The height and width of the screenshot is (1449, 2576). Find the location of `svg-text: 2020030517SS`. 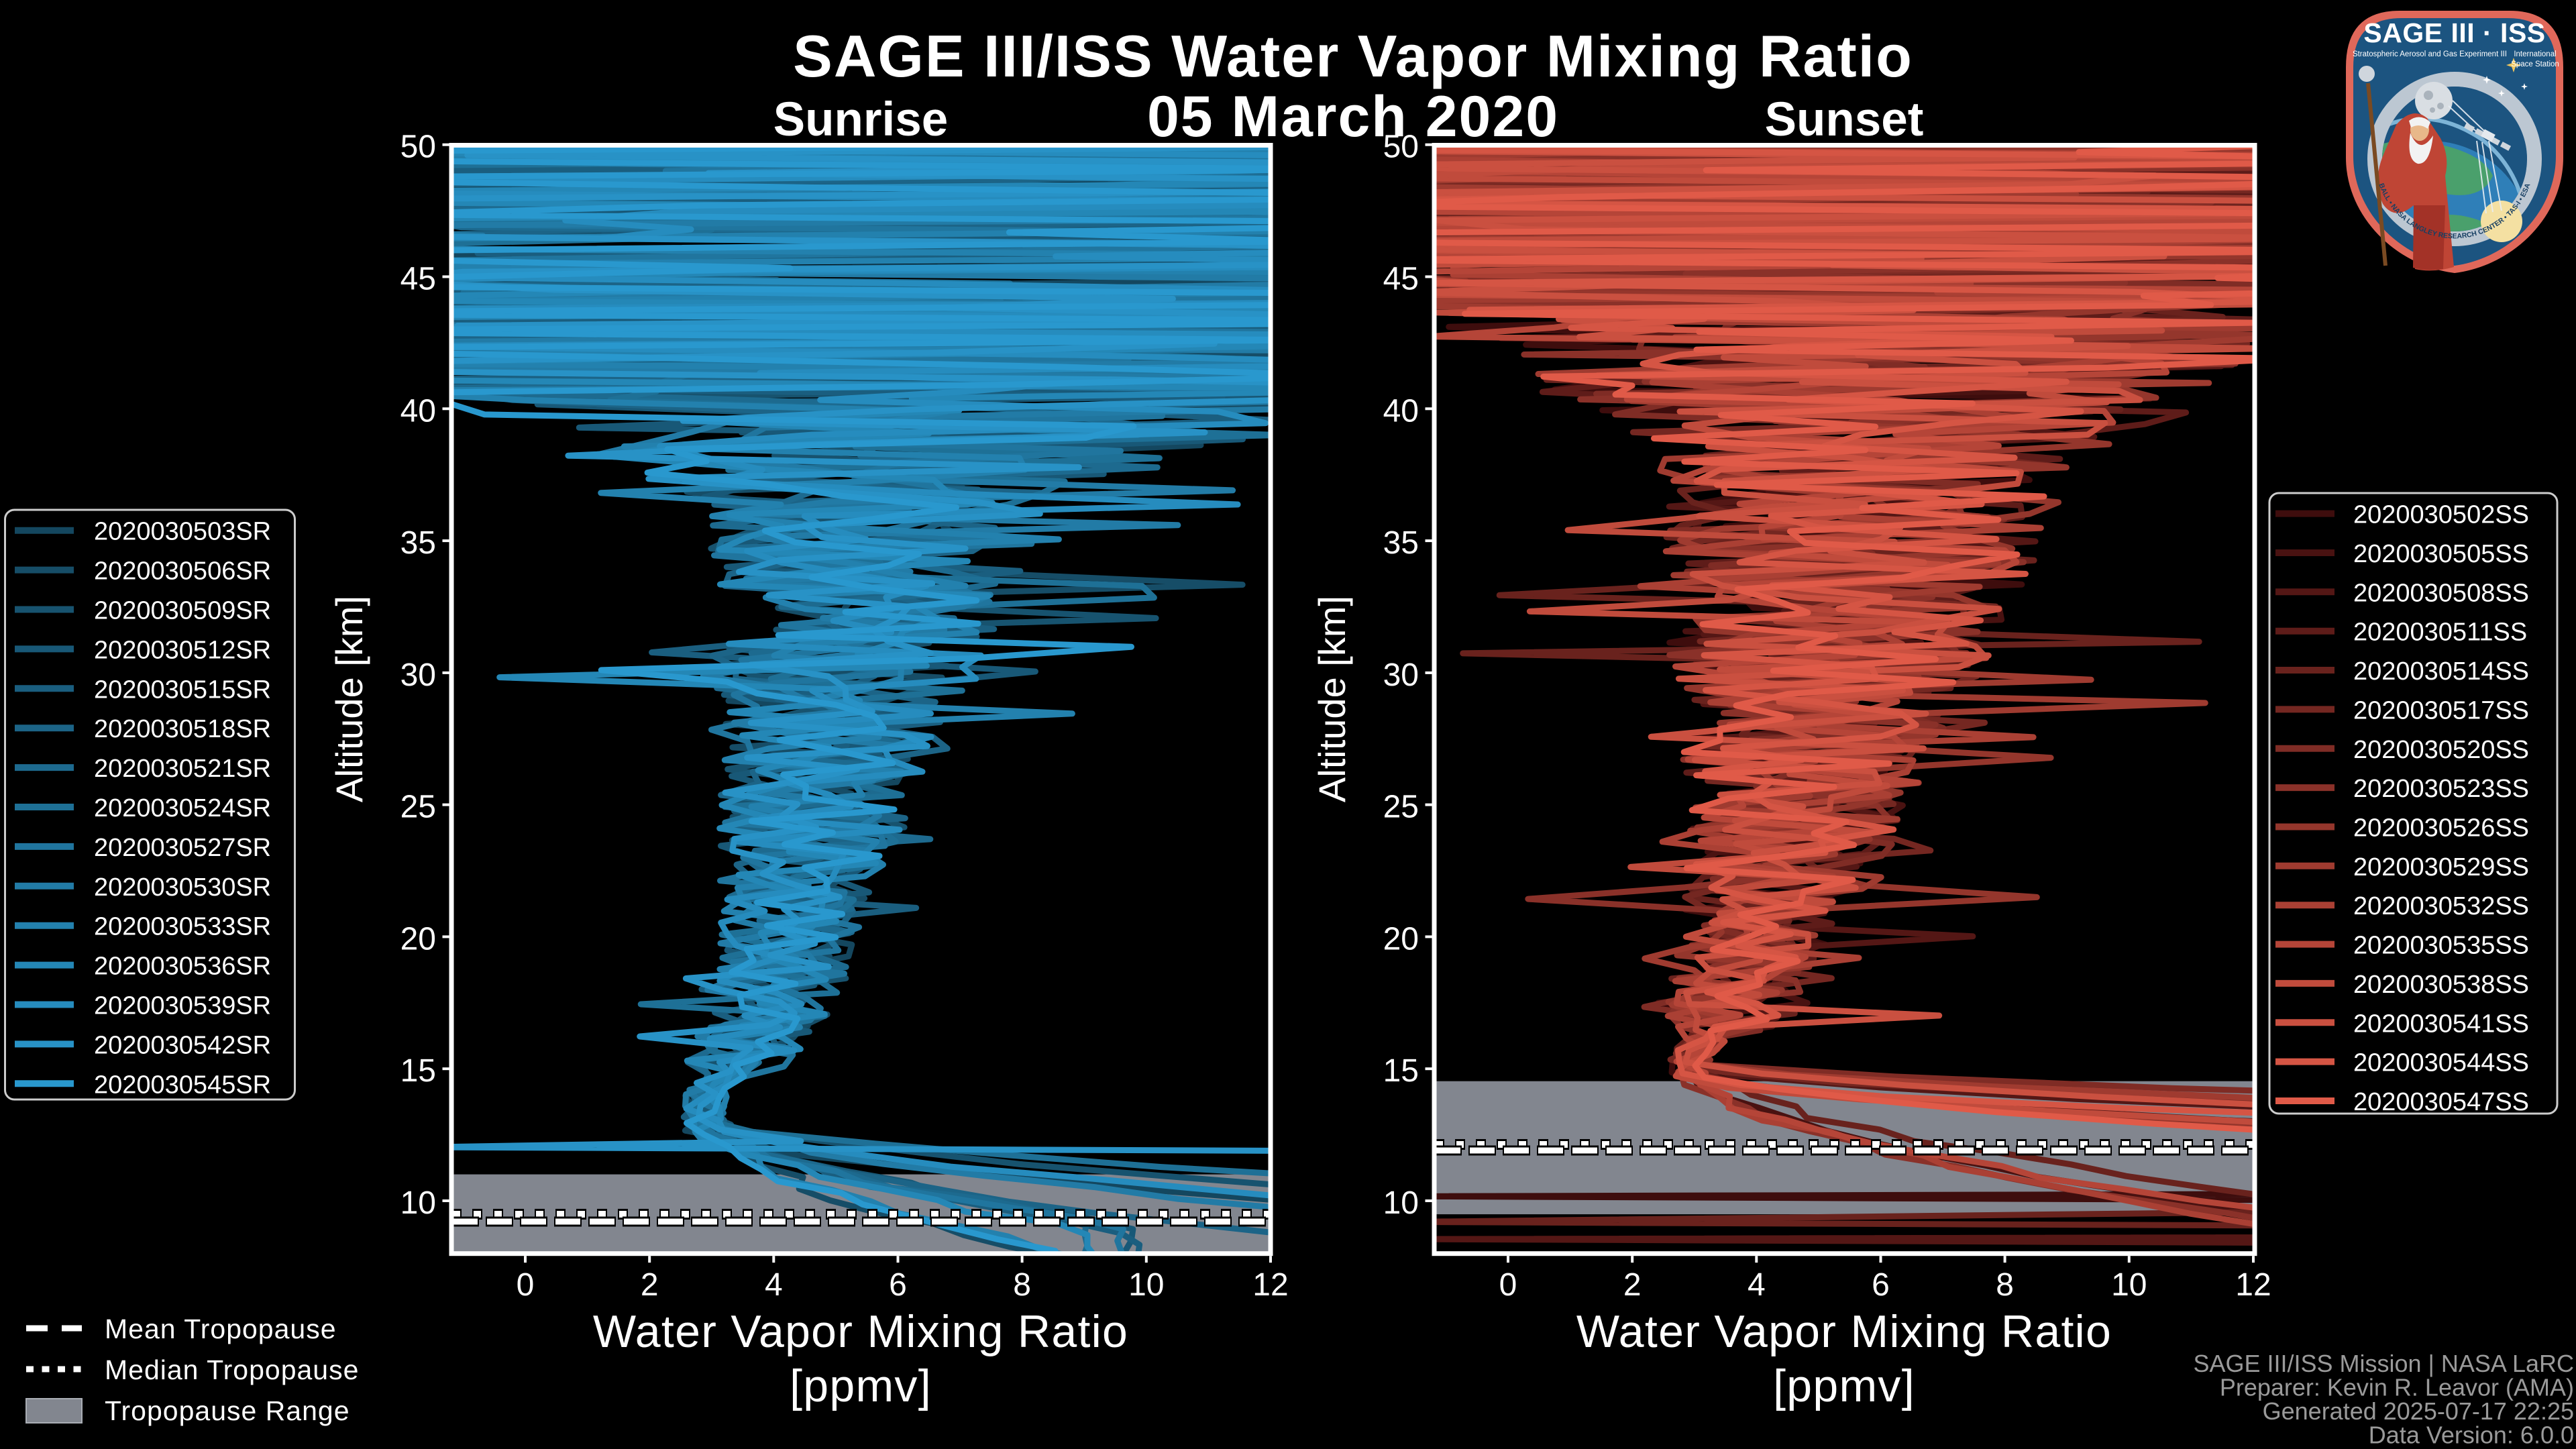

svg-text: 2020030517SS is located at coordinates (2441, 710).